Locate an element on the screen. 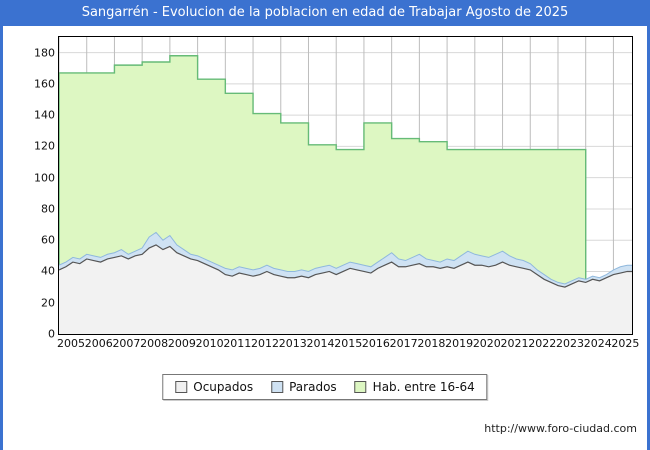  x-tick-label: 2016 is located at coordinates (375, 343).